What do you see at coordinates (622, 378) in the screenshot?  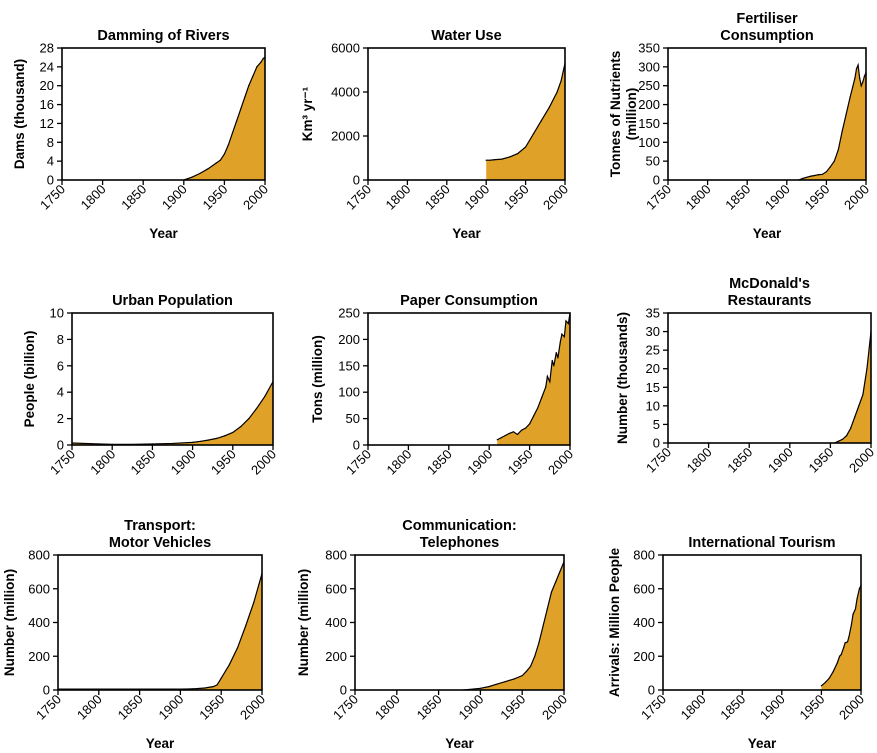 I see `y-axis-label: Number (thousands)` at bounding box center [622, 378].